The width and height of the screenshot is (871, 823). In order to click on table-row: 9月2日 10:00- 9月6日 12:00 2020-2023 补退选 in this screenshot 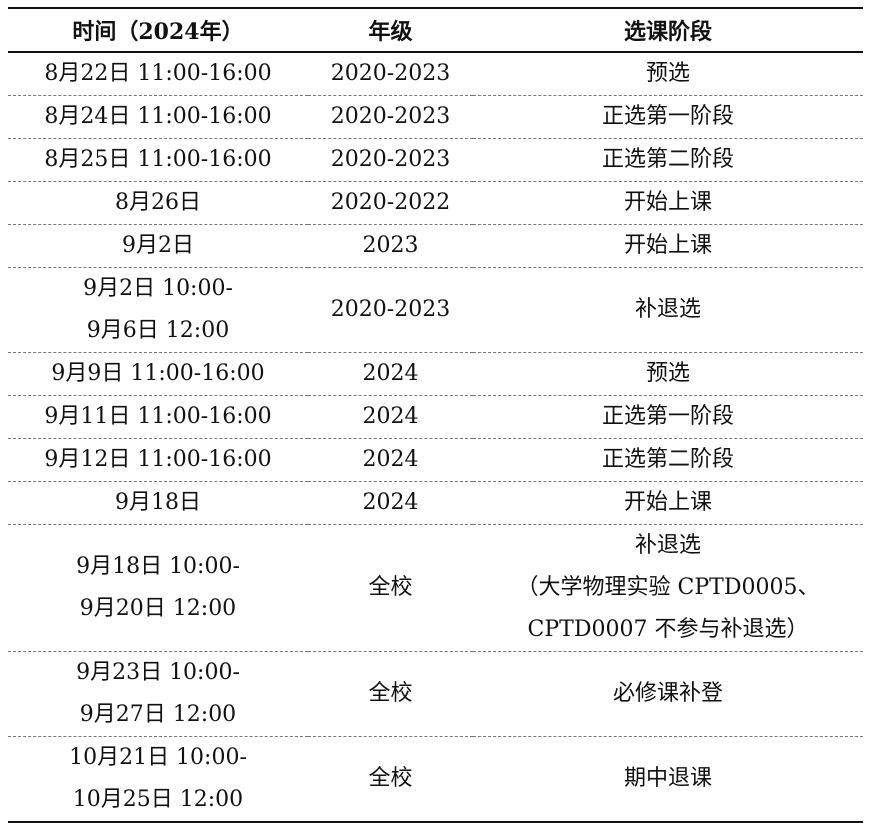, I will do `click(435, 310)`.